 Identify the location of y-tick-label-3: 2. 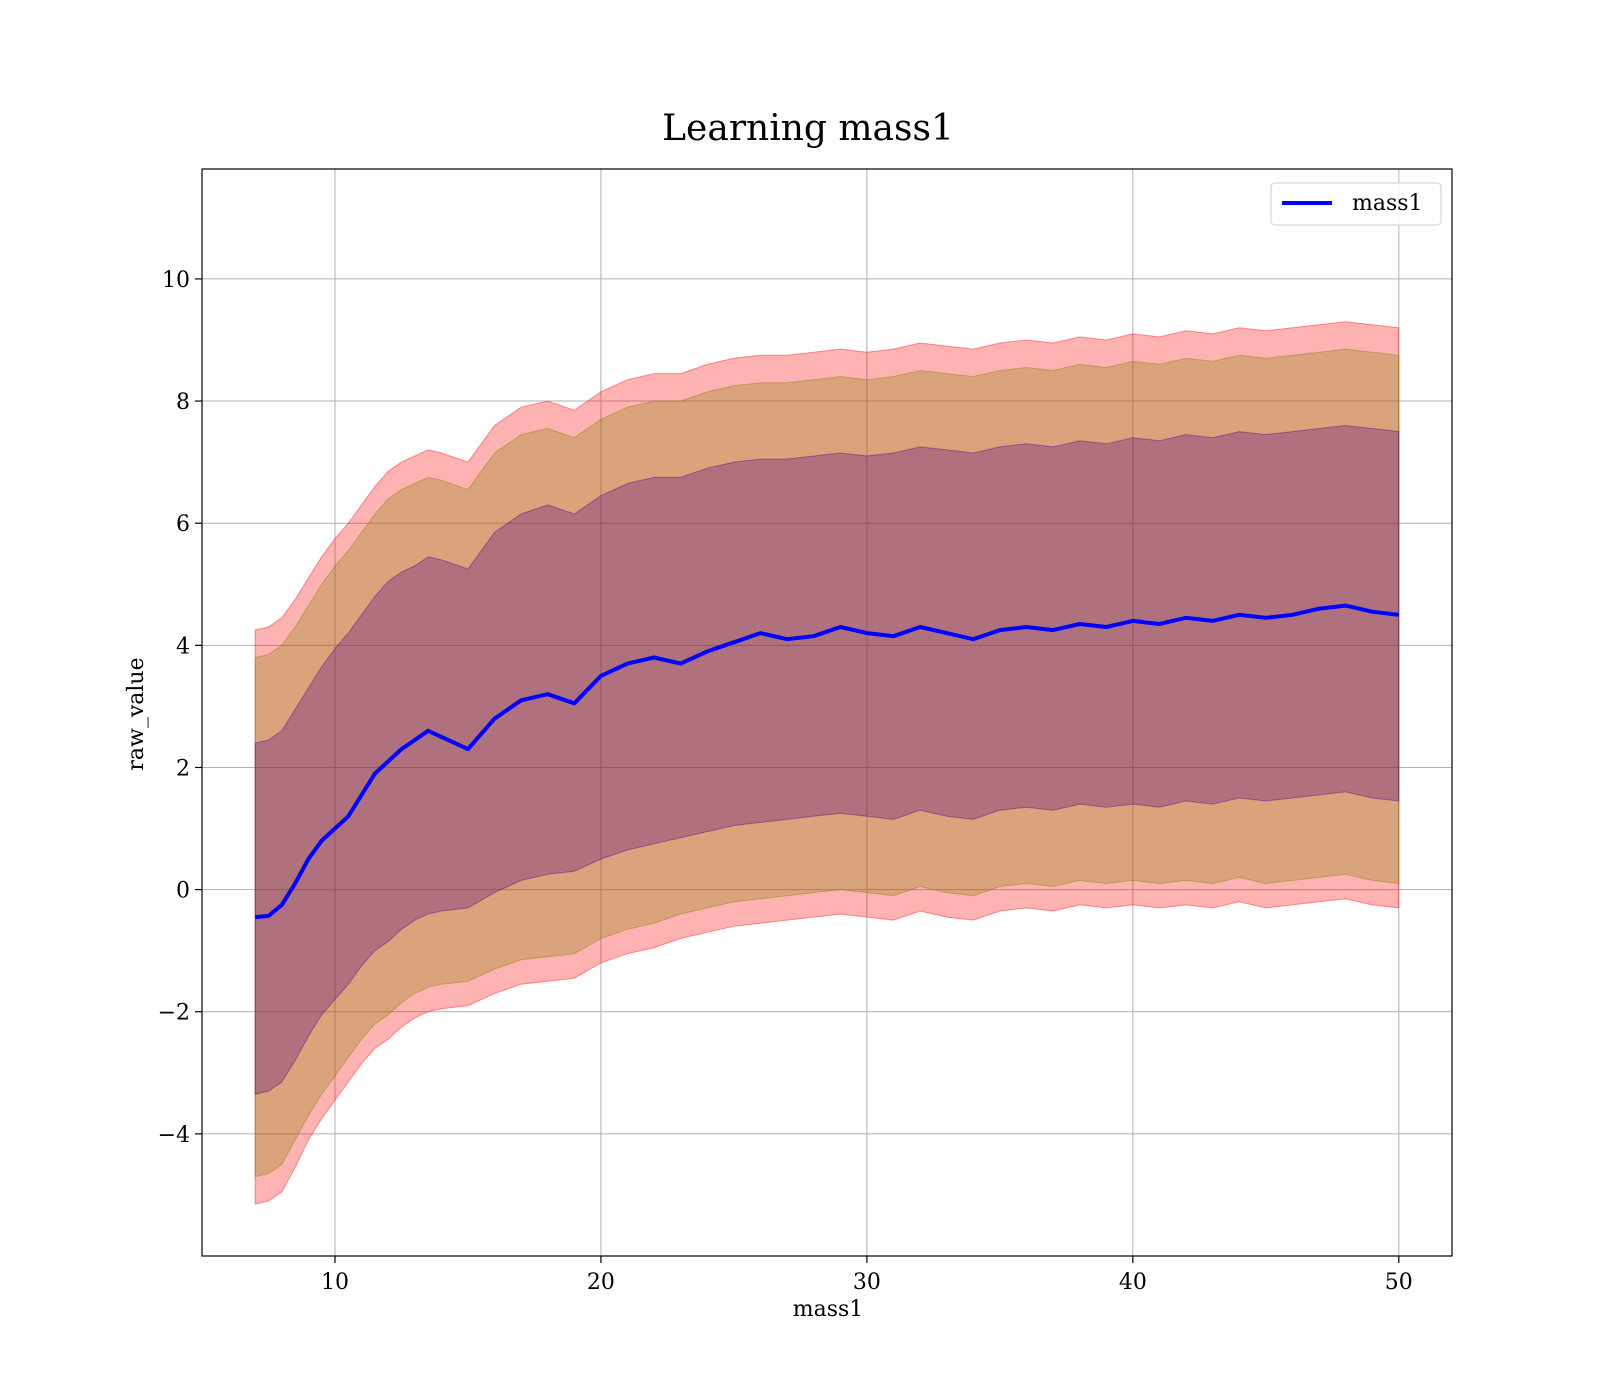
(183, 768).